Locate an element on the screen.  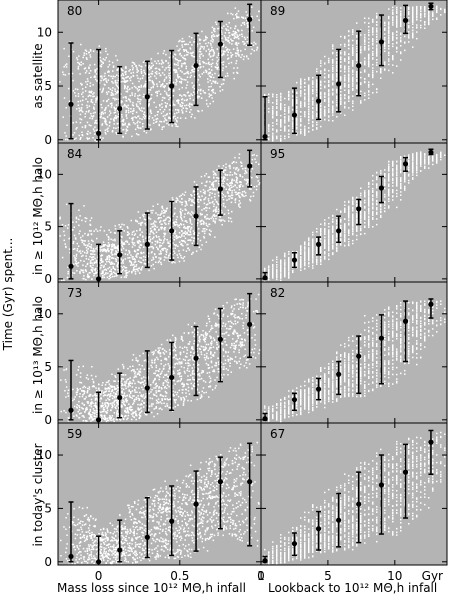
panel-frame is located at coordinates (354, 494).